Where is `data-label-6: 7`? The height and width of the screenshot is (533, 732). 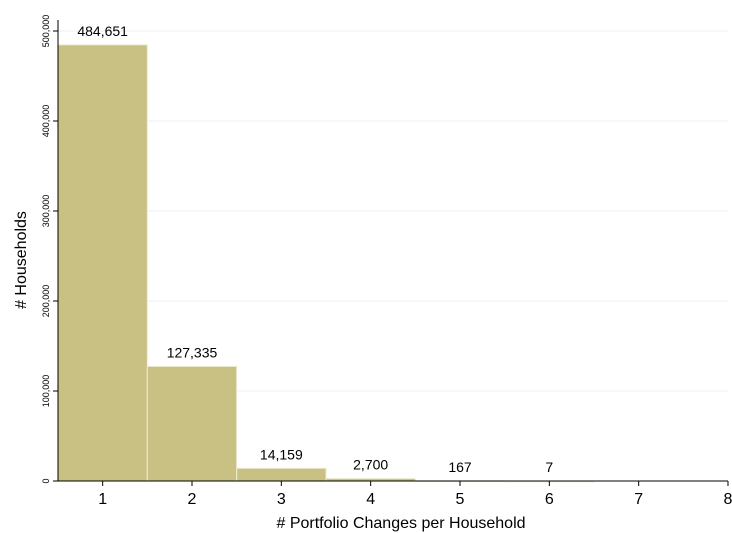 data-label-6: 7 is located at coordinates (549, 467).